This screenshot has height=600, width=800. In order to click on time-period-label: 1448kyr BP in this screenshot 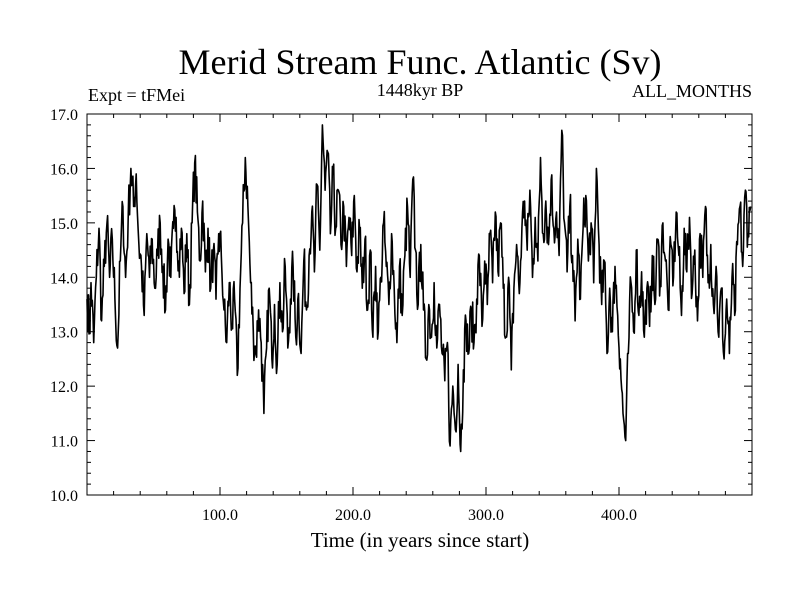, I will do `click(420, 90)`.